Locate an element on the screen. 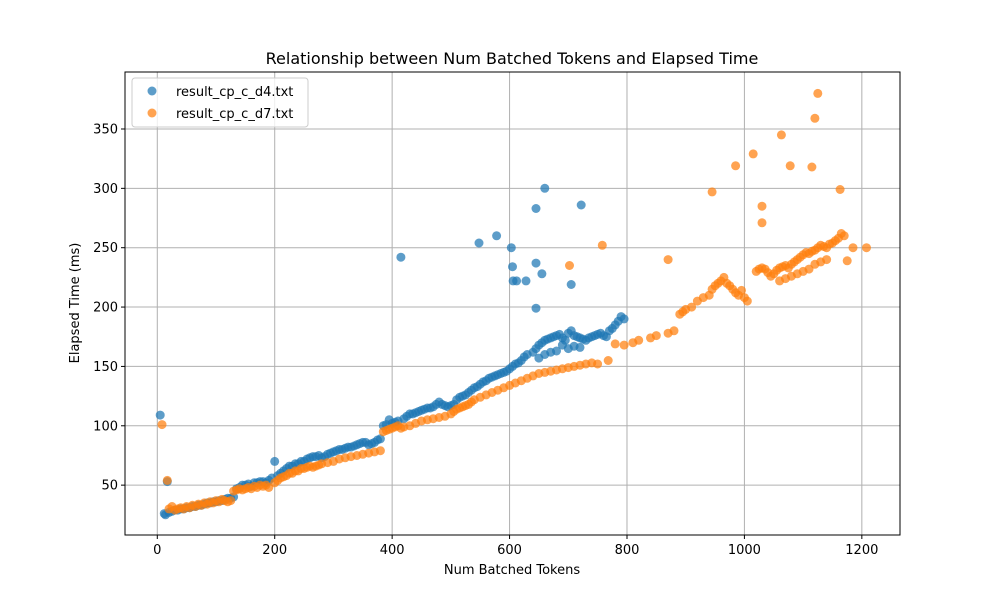 This screenshot has height=600, width=1000. y-tick-label: 350 is located at coordinates (105, 129).